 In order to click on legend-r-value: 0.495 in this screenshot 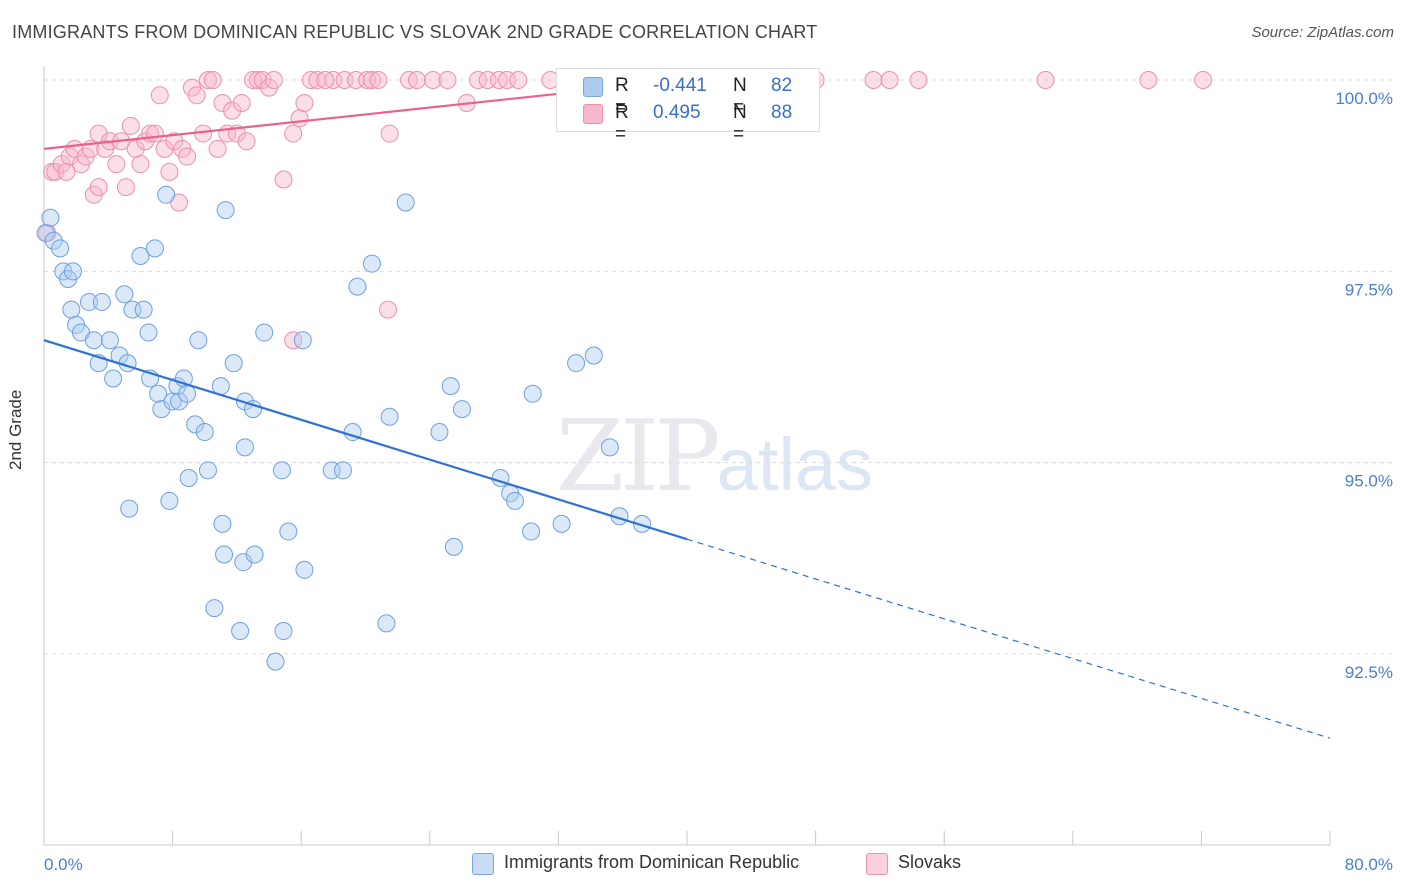, I will do `click(677, 112)`.